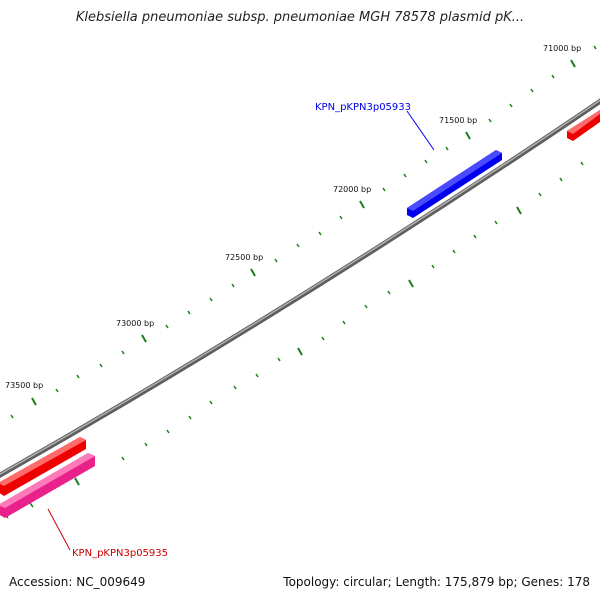 This screenshot has height=600, width=600. Describe the element at coordinates (454, 184) in the screenshot. I see `gene-KPN_pKPN3p05933` at that location.